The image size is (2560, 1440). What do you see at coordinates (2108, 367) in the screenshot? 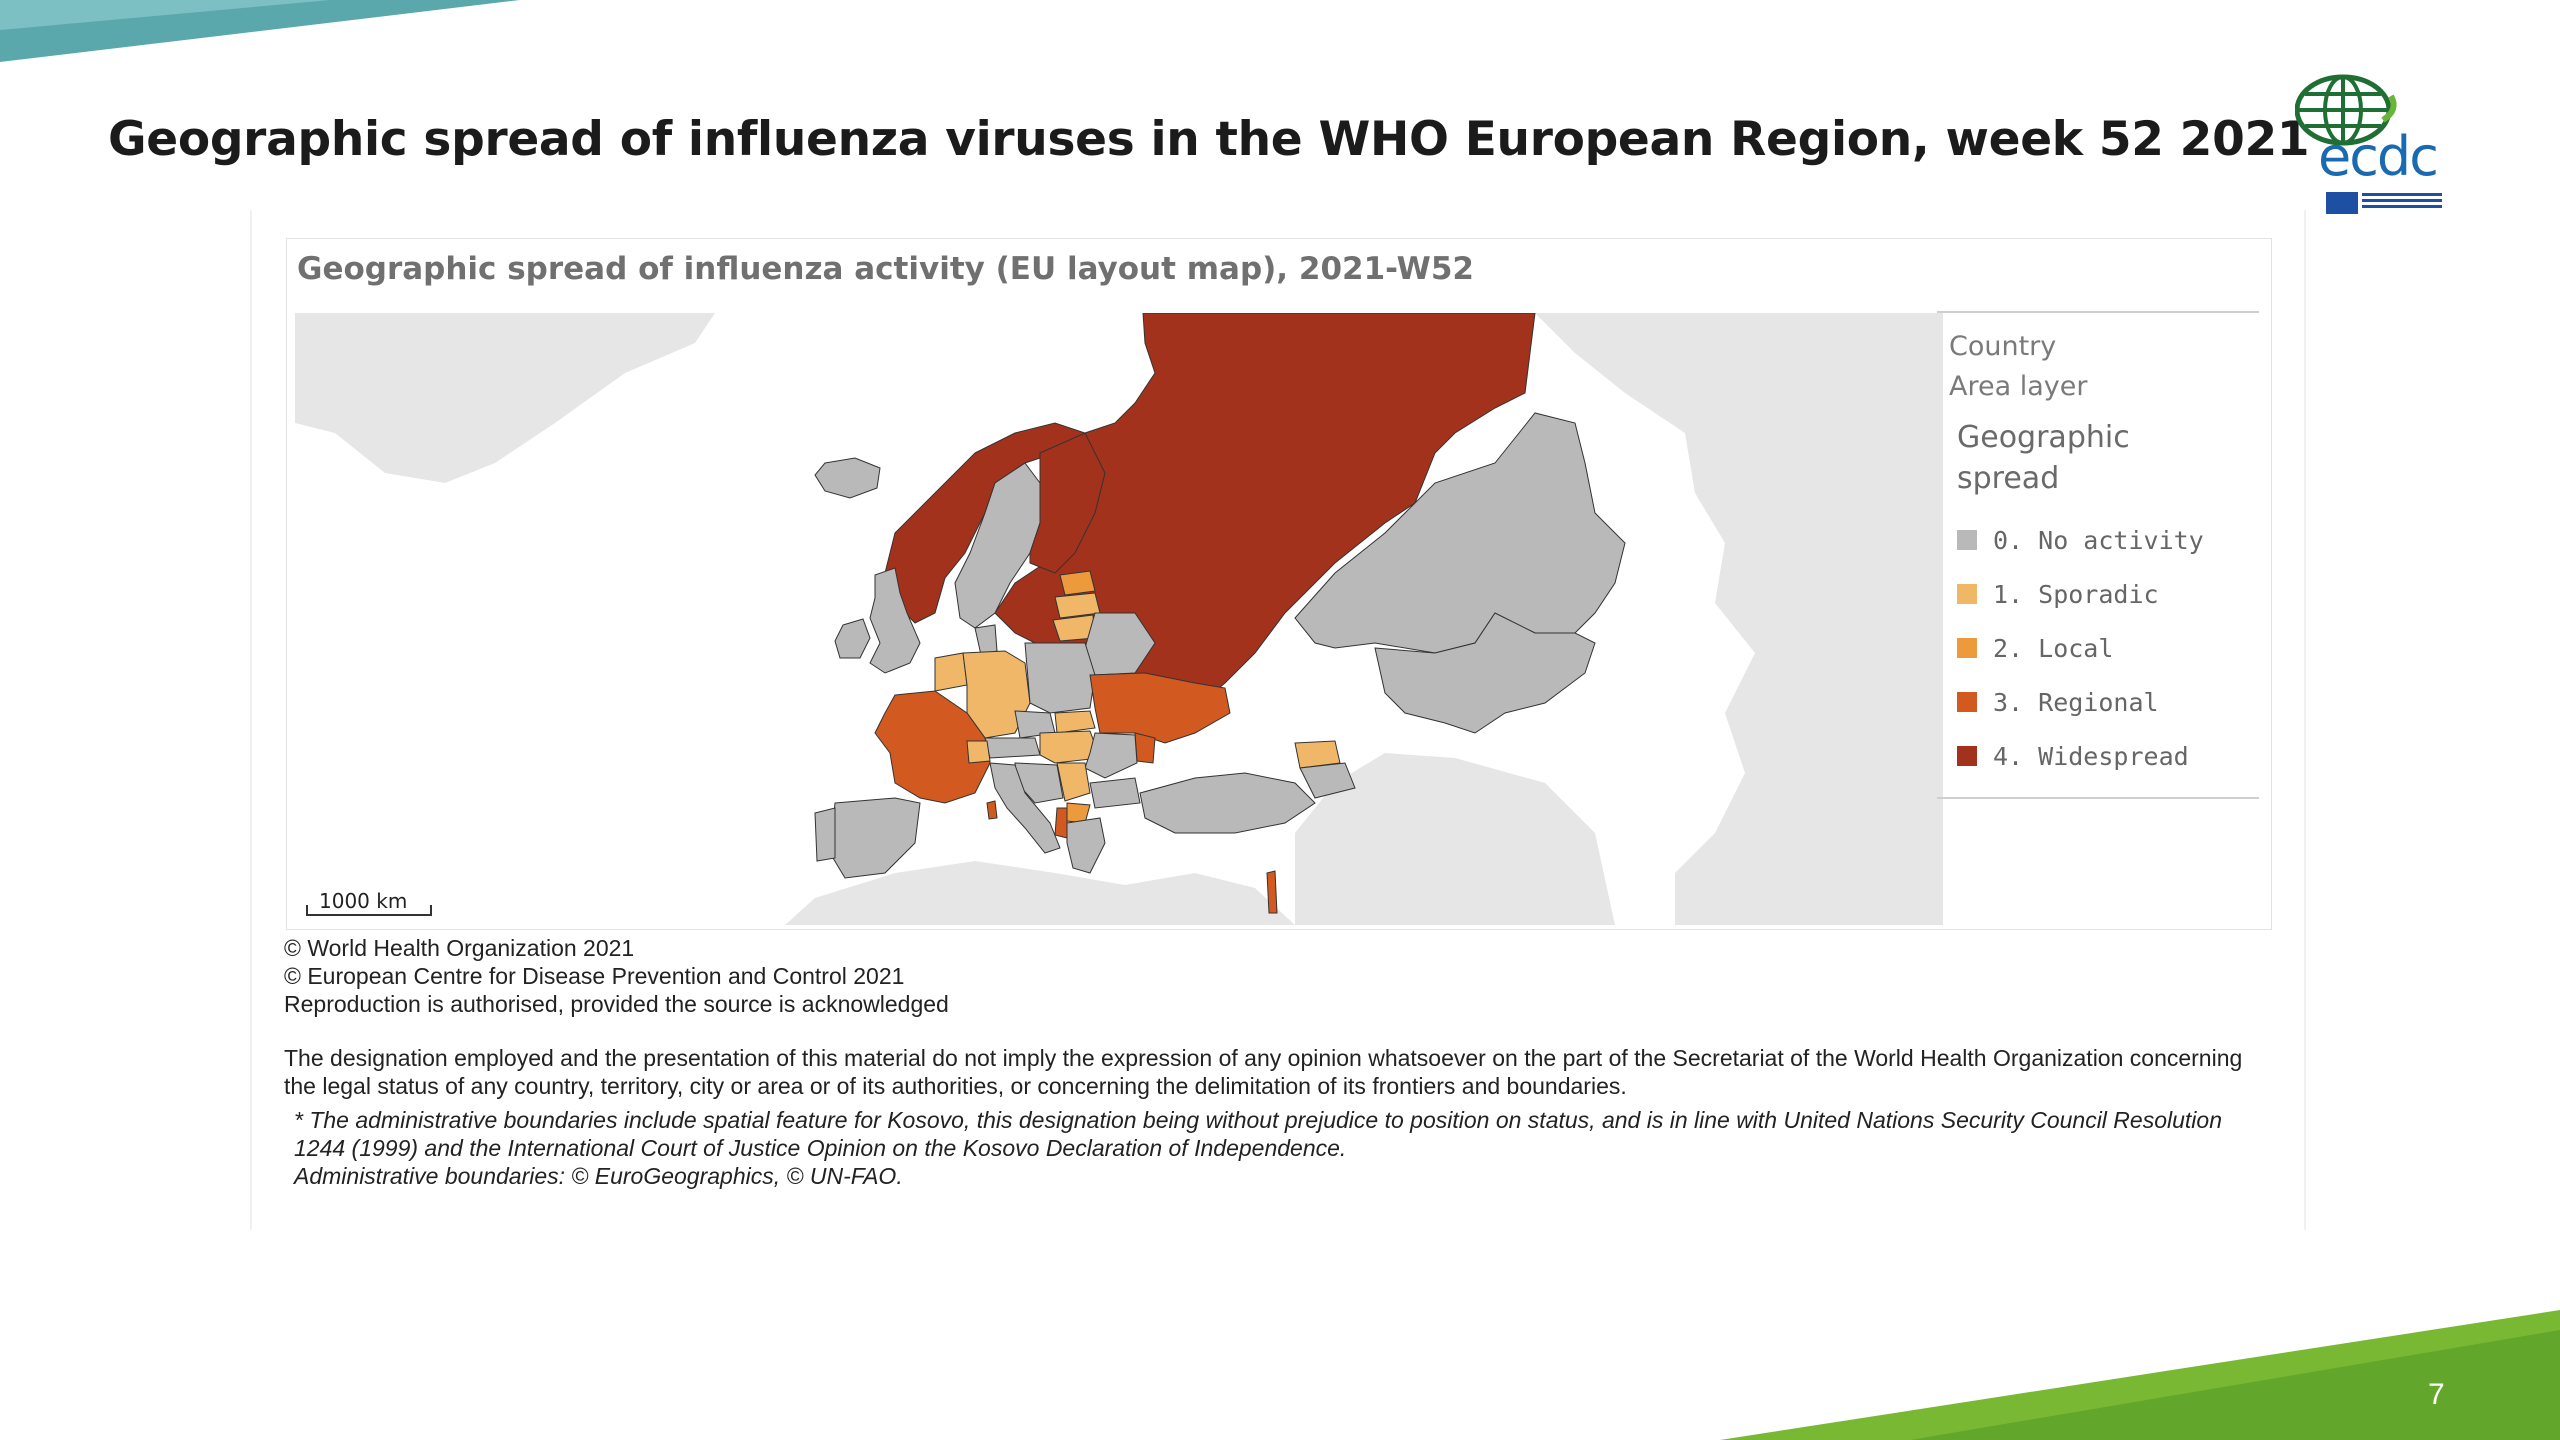
I see `legend-layer-label: Country Area layer` at bounding box center [2108, 367].